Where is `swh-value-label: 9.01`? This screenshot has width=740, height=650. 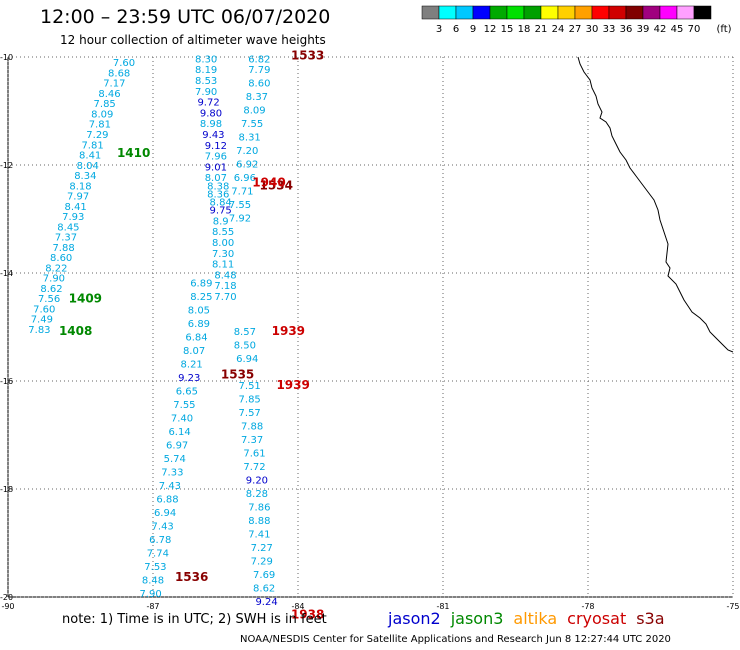
swh-value-label: 9.01 is located at coordinates (216, 167).